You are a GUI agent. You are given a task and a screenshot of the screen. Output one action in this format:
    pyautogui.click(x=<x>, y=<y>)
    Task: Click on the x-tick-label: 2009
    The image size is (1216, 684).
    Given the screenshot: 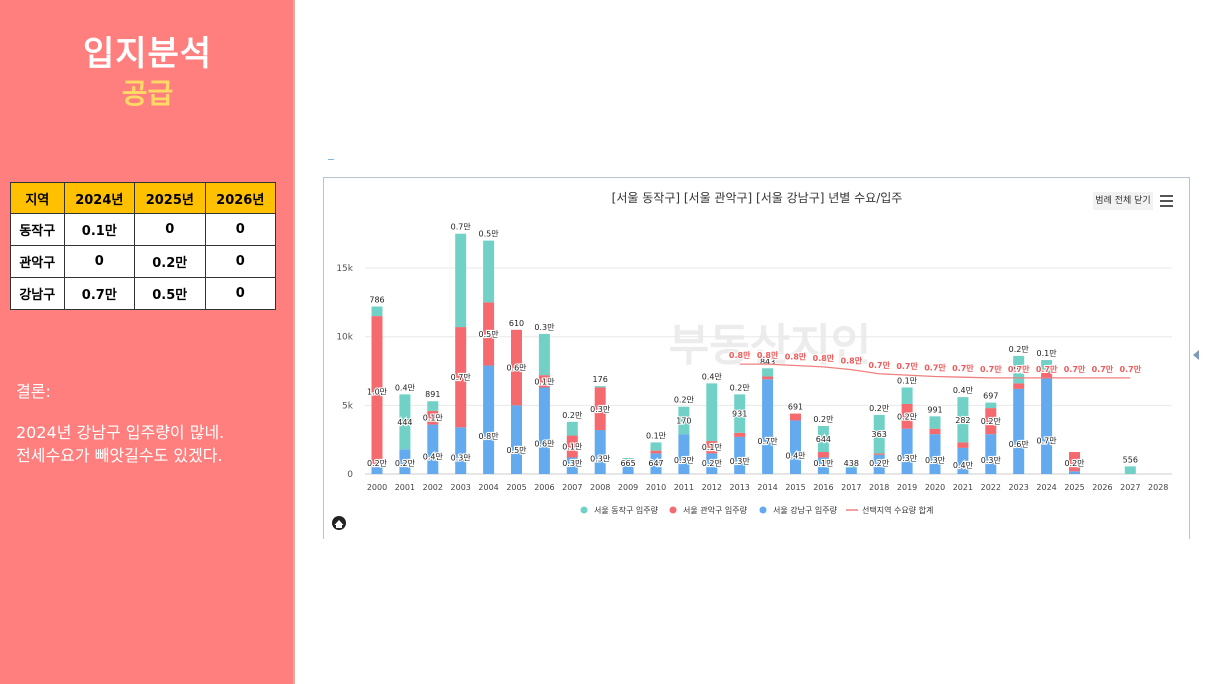 What is the action you would take?
    pyautogui.click(x=628, y=487)
    